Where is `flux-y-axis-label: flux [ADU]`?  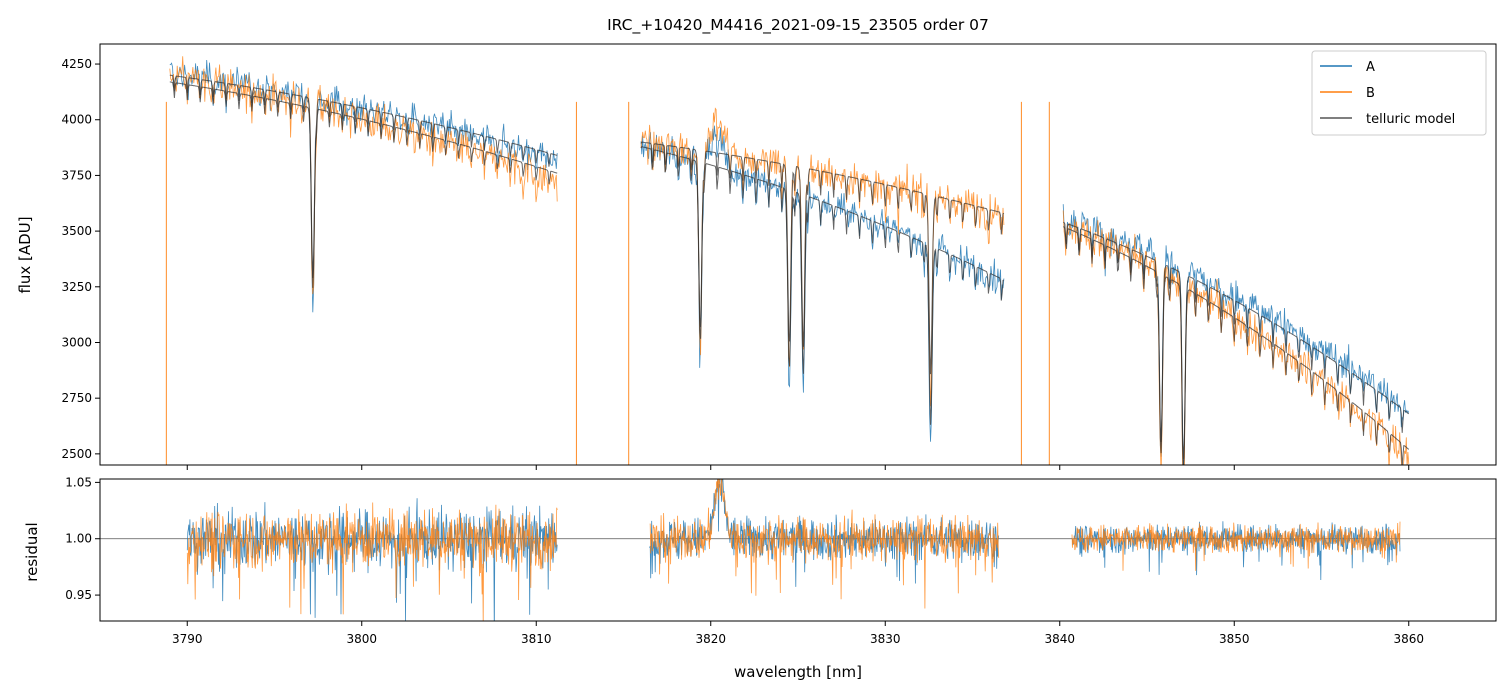 flux-y-axis-label: flux [ADU] is located at coordinates (25, 254).